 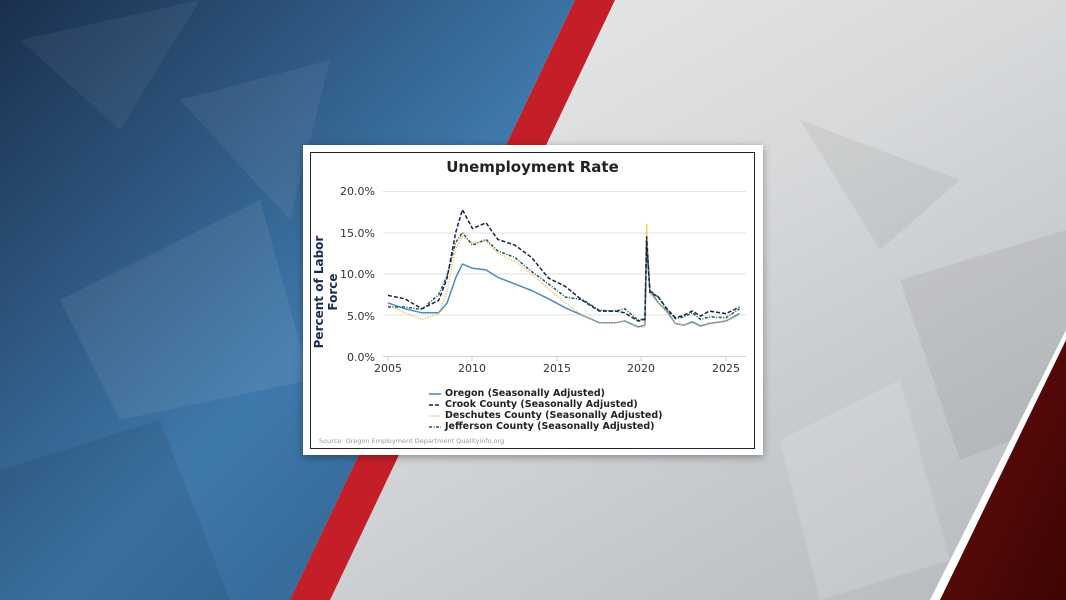 What do you see at coordinates (361, 357) in the screenshot?
I see `y-tick-0: 0.0%` at bounding box center [361, 357].